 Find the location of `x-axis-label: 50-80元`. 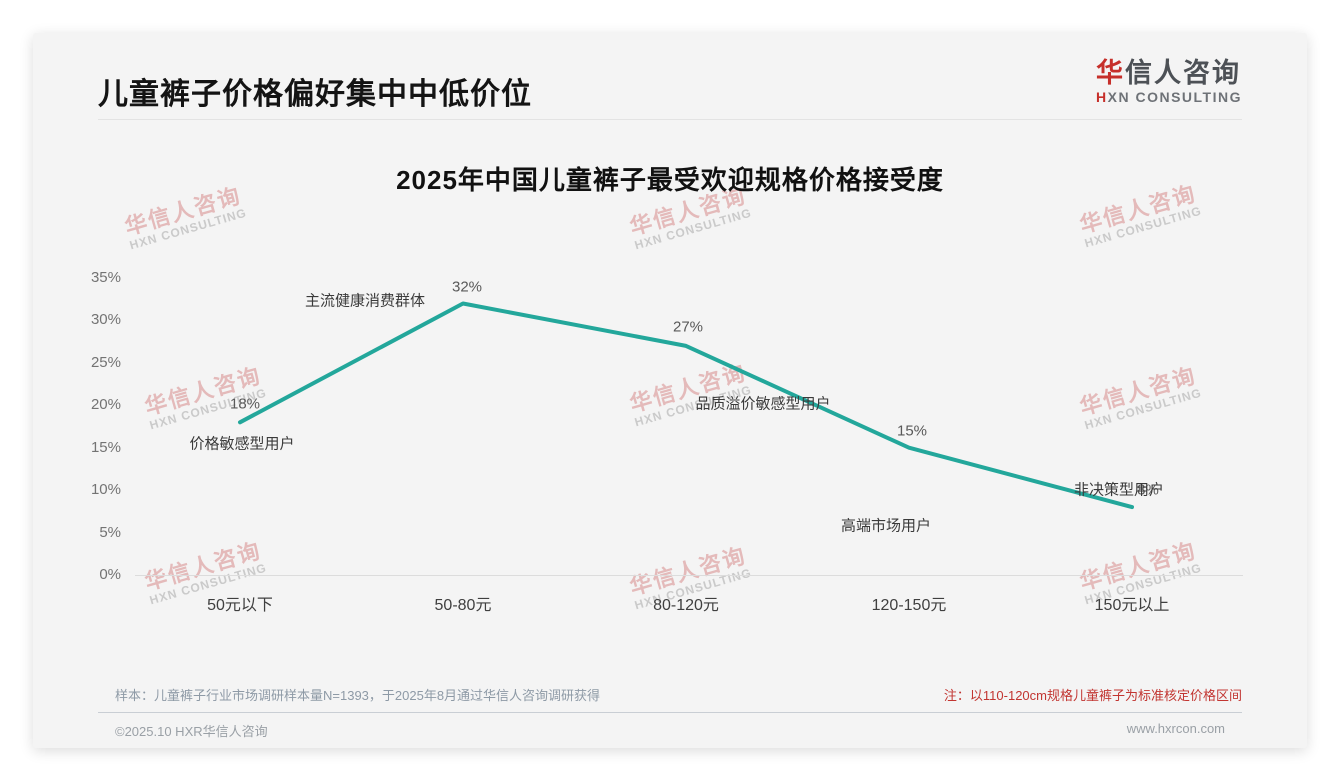

x-axis-label: 50-80元 is located at coordinates (463, 605).